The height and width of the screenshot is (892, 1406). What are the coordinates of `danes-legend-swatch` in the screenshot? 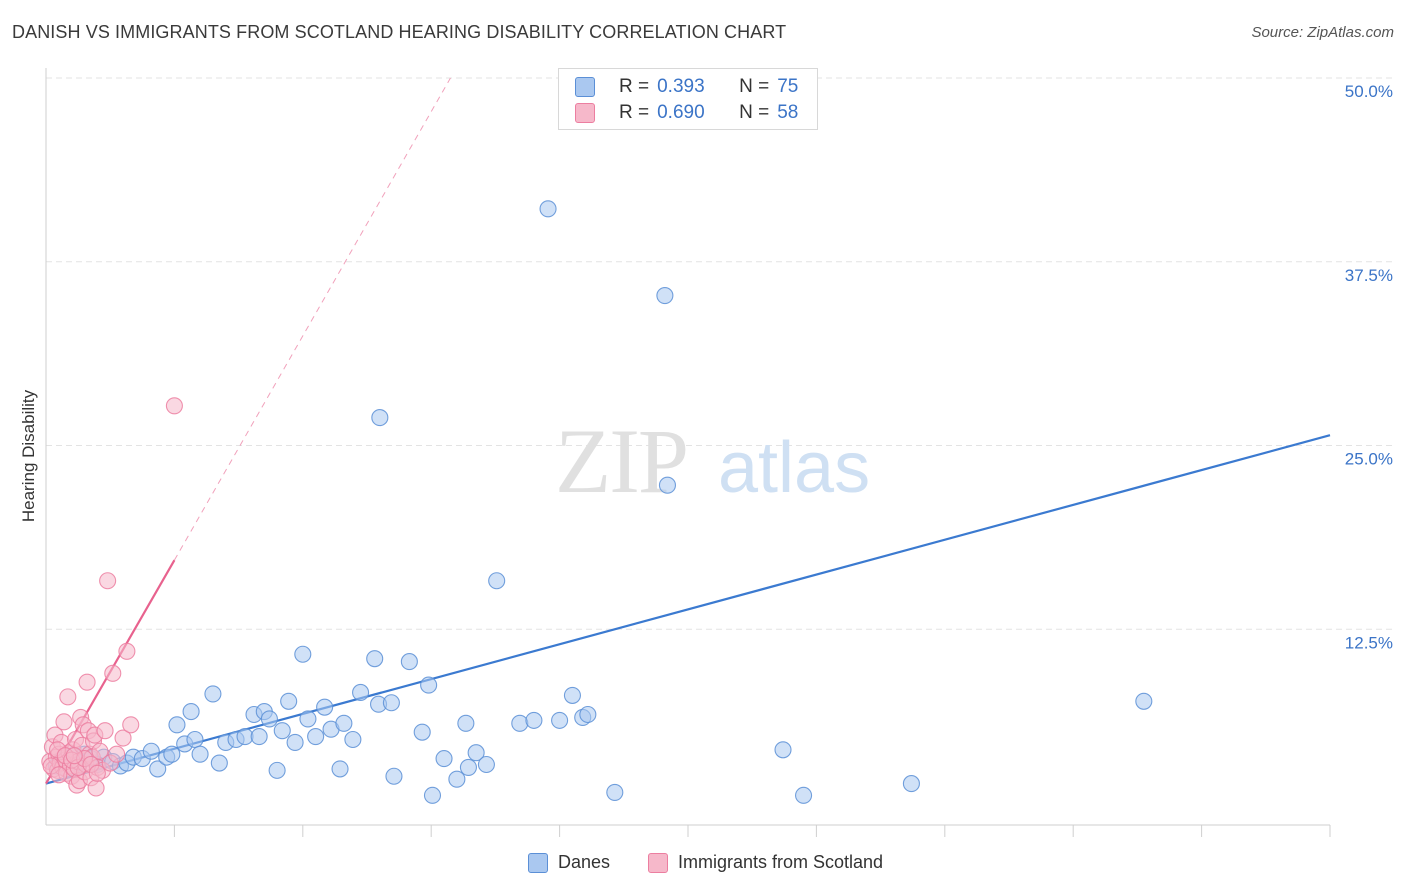 It's located at (538, 862).